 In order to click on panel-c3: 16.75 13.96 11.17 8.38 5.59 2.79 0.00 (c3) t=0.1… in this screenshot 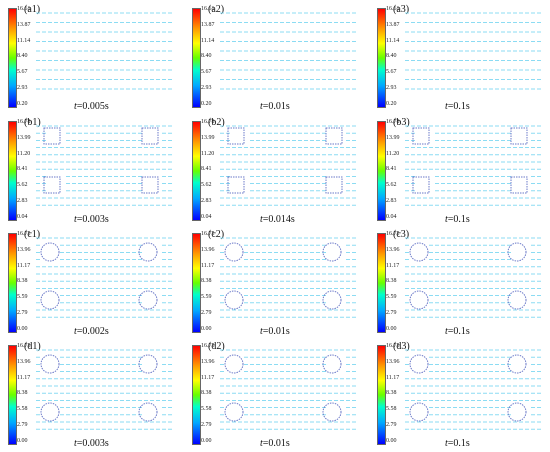, I will do `click(460, 283)`.